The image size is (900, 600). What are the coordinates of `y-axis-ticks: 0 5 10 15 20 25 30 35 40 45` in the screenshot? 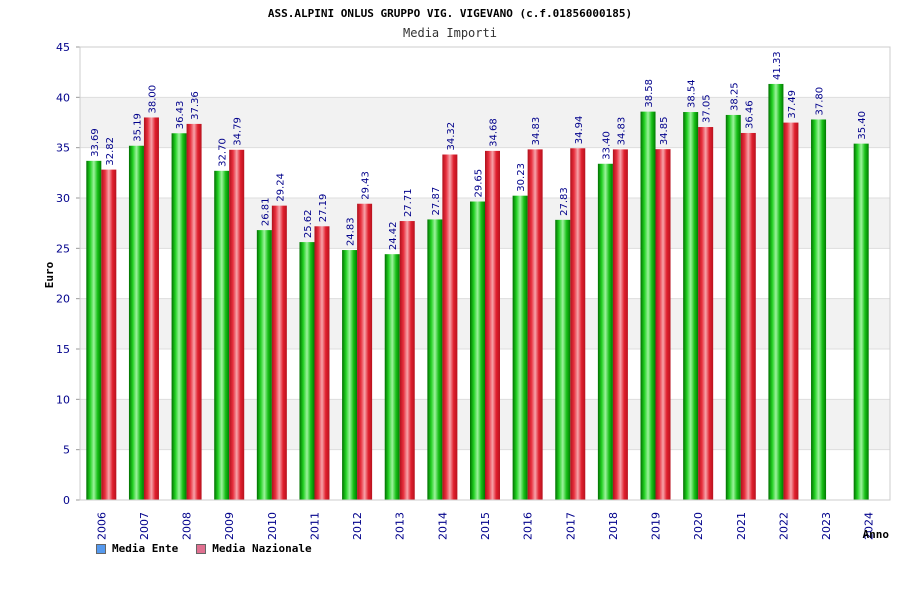 It's located at (68, 274).